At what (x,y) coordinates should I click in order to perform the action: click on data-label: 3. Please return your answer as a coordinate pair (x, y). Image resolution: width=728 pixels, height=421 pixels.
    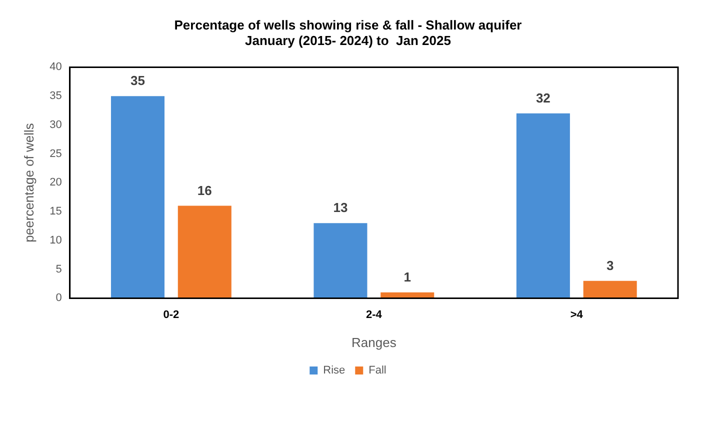
    Looking at the image, I should click on (610, 265).